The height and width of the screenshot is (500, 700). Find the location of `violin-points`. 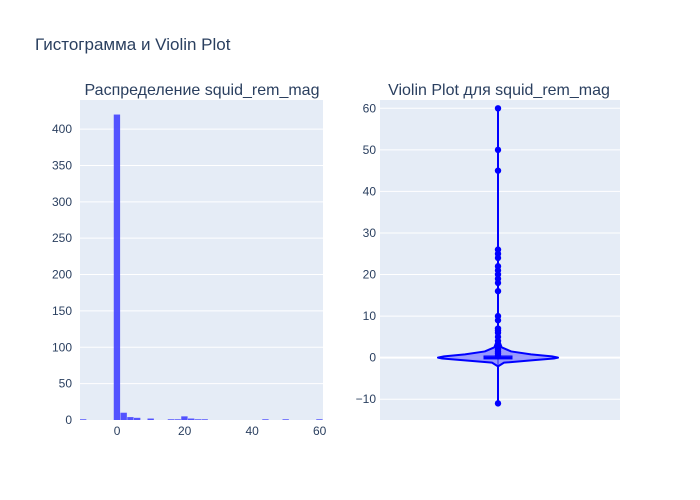

violin-points is located at coordinates (498, 256).